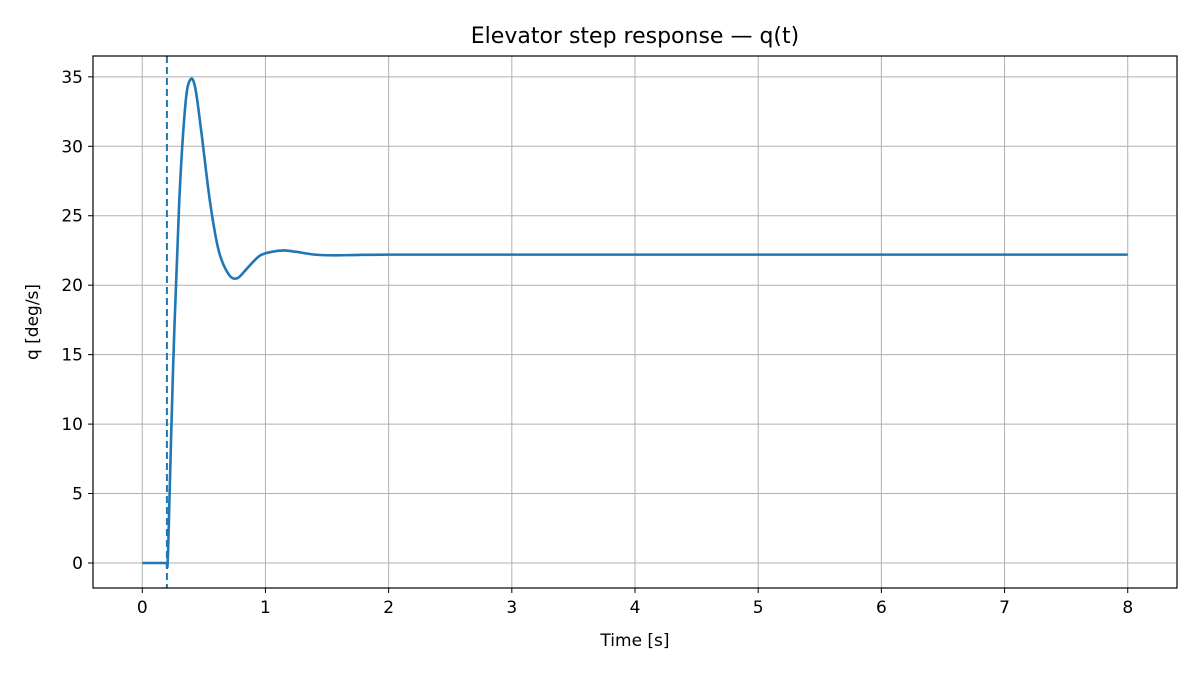 The height and width of the screenshot is (675, 1200). Describe the element at coordinates (758, 608) in the screenshot. I see `x-tick-label: 5` at that location.